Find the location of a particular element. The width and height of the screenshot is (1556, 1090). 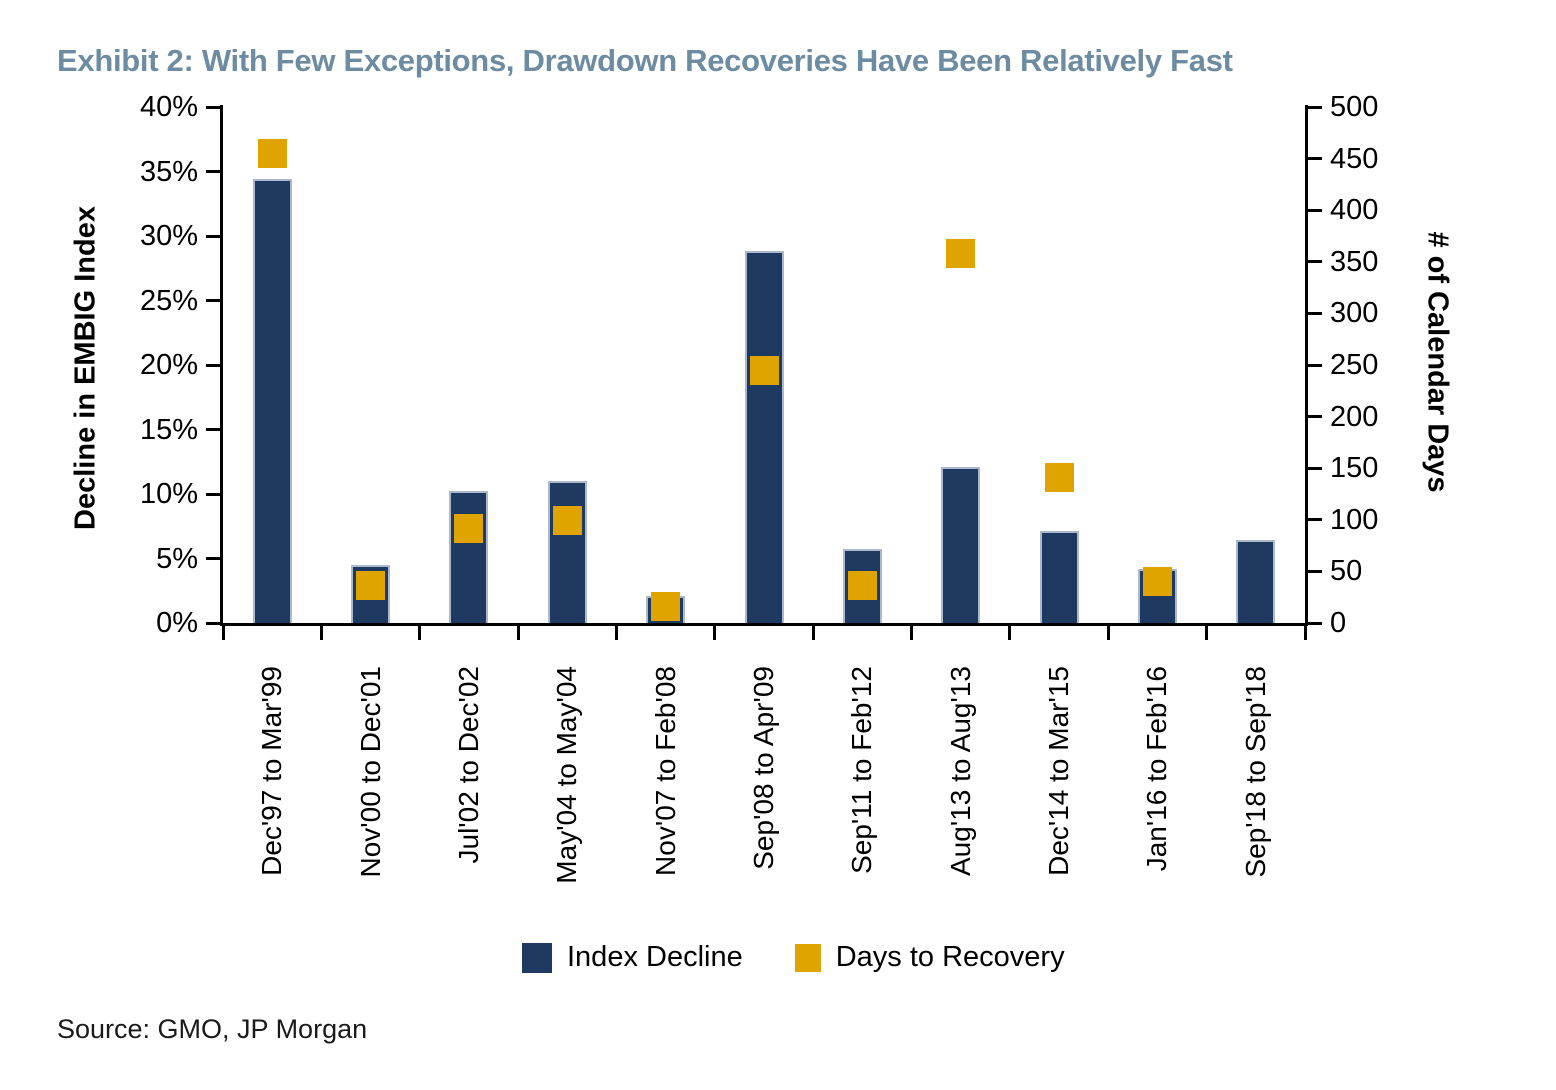

left-axis-line is located at coordinates (221, 365).